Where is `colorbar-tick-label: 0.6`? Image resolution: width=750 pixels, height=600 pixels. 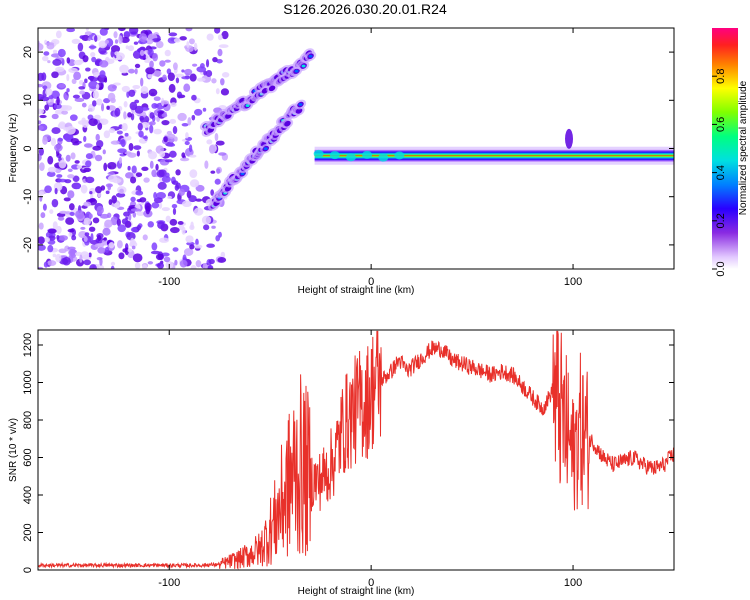
colorbar-tick-label: 0.6 is located at coordinates (721, 124).